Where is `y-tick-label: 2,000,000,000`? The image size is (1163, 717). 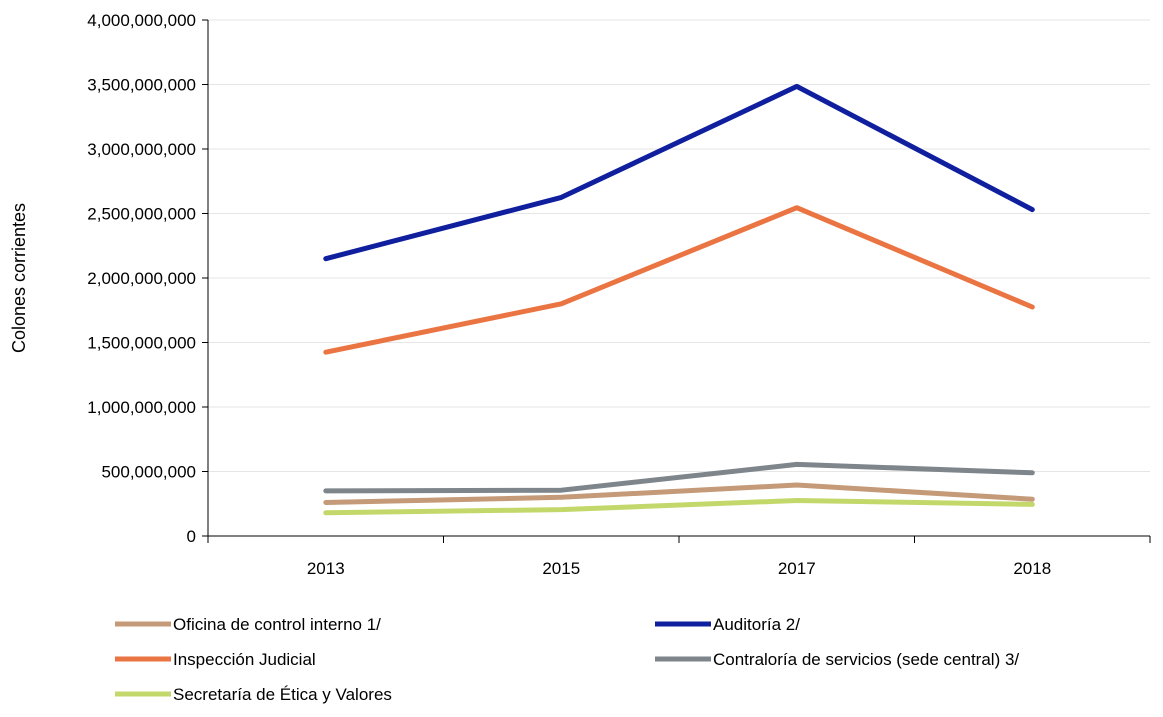 y-tick-label: 2,000,000,000 is located at coordinates (141, 278).